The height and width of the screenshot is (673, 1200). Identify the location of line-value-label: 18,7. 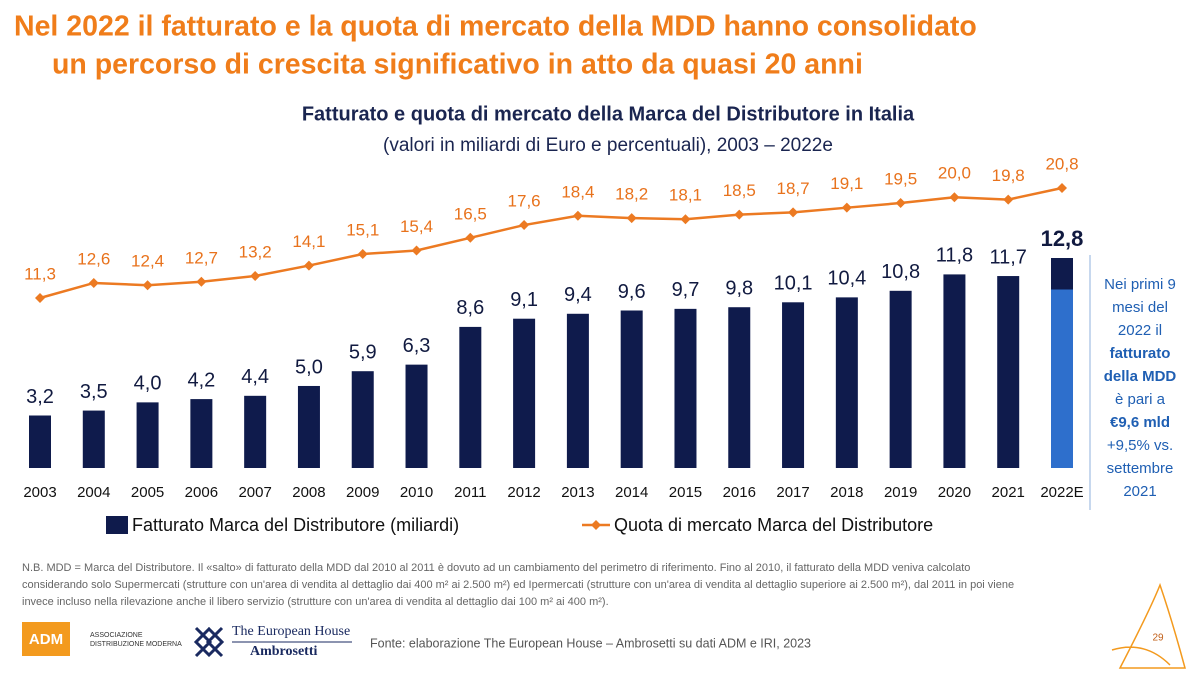
(793, 188).